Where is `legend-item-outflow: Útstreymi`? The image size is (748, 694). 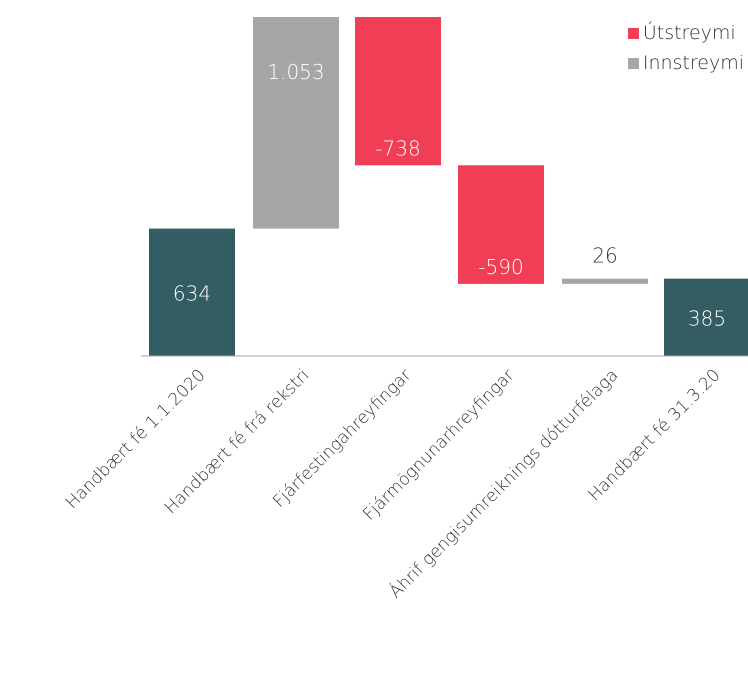
legend-item-outflow: Útstreymi is located at coordinates (685, 33).